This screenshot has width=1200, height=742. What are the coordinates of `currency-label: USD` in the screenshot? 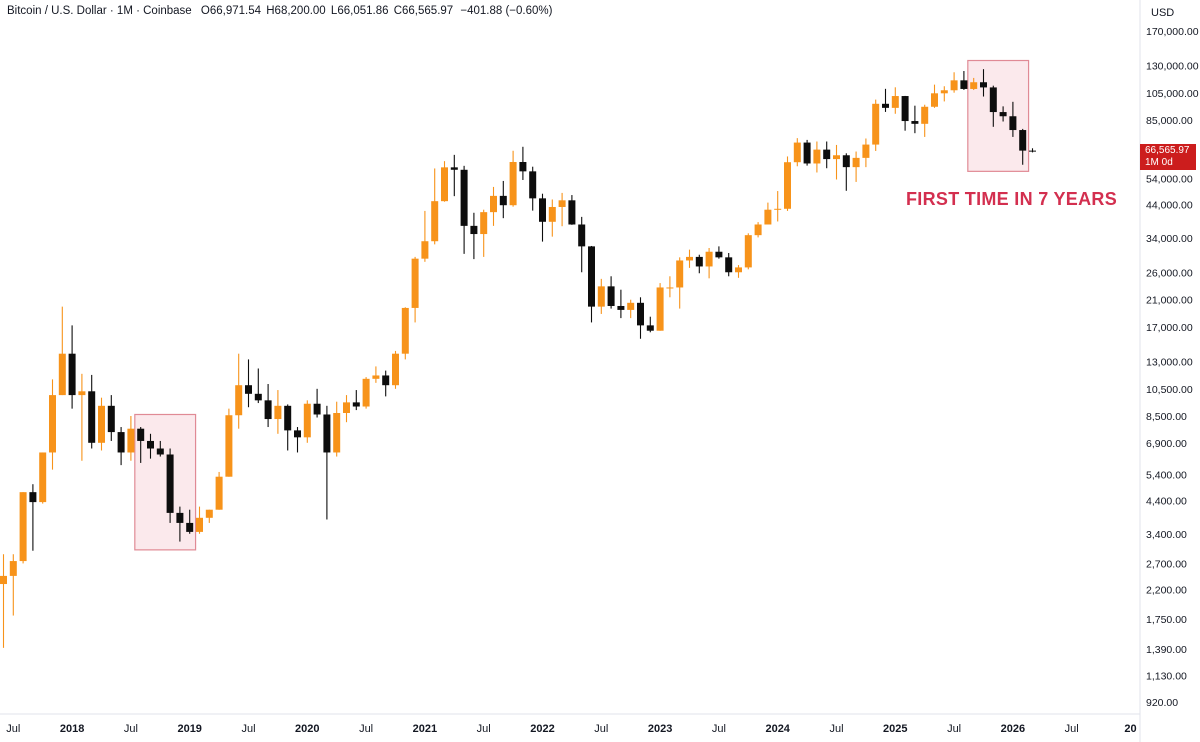 It's located at (1163, 13).